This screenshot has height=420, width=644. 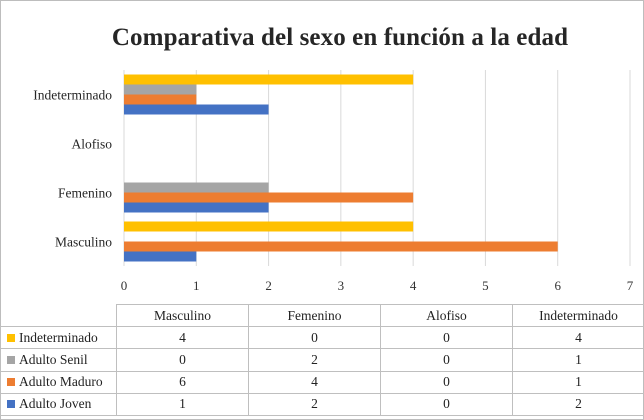 I want to click on table-header-cell: Indeterminado, so click(x=578, y=315).